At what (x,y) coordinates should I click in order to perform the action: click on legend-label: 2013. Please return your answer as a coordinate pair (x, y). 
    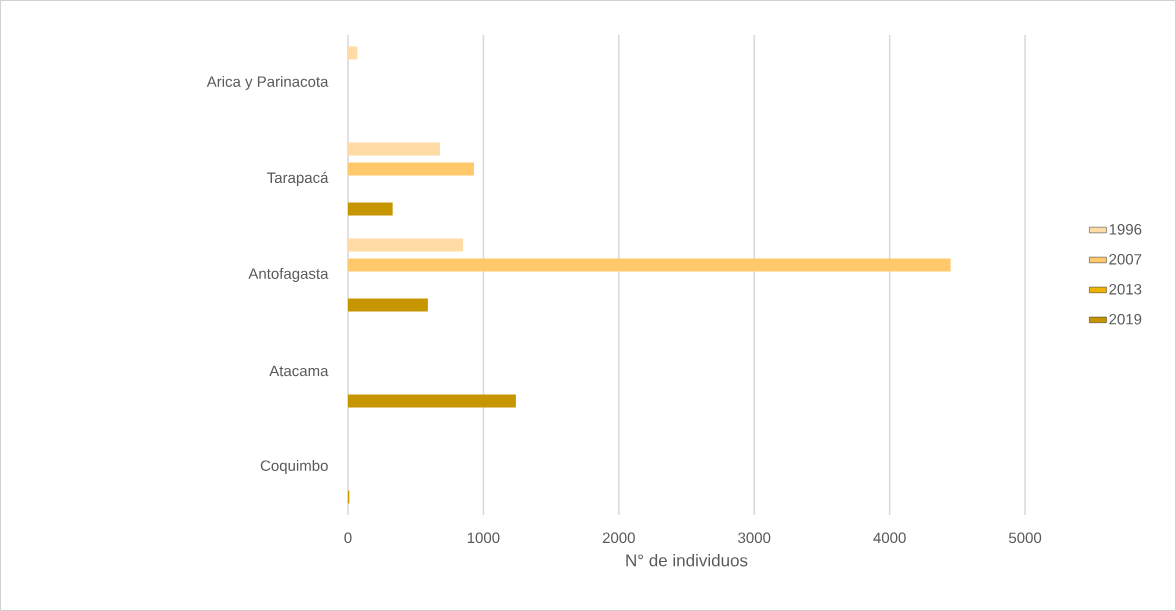
    Looking at the image, I should click on (1125, 289).